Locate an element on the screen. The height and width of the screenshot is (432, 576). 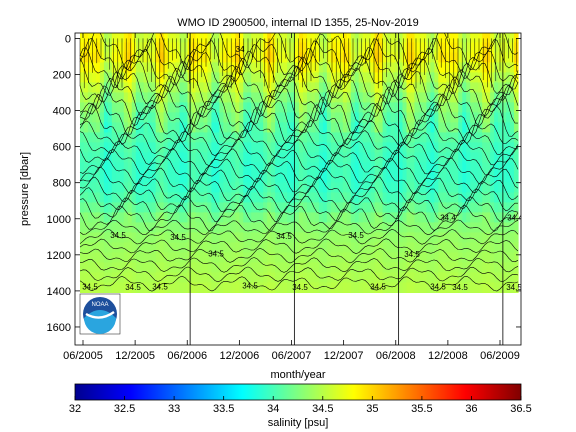
y-tick-label: 600 is located at coordinates (62, 148).